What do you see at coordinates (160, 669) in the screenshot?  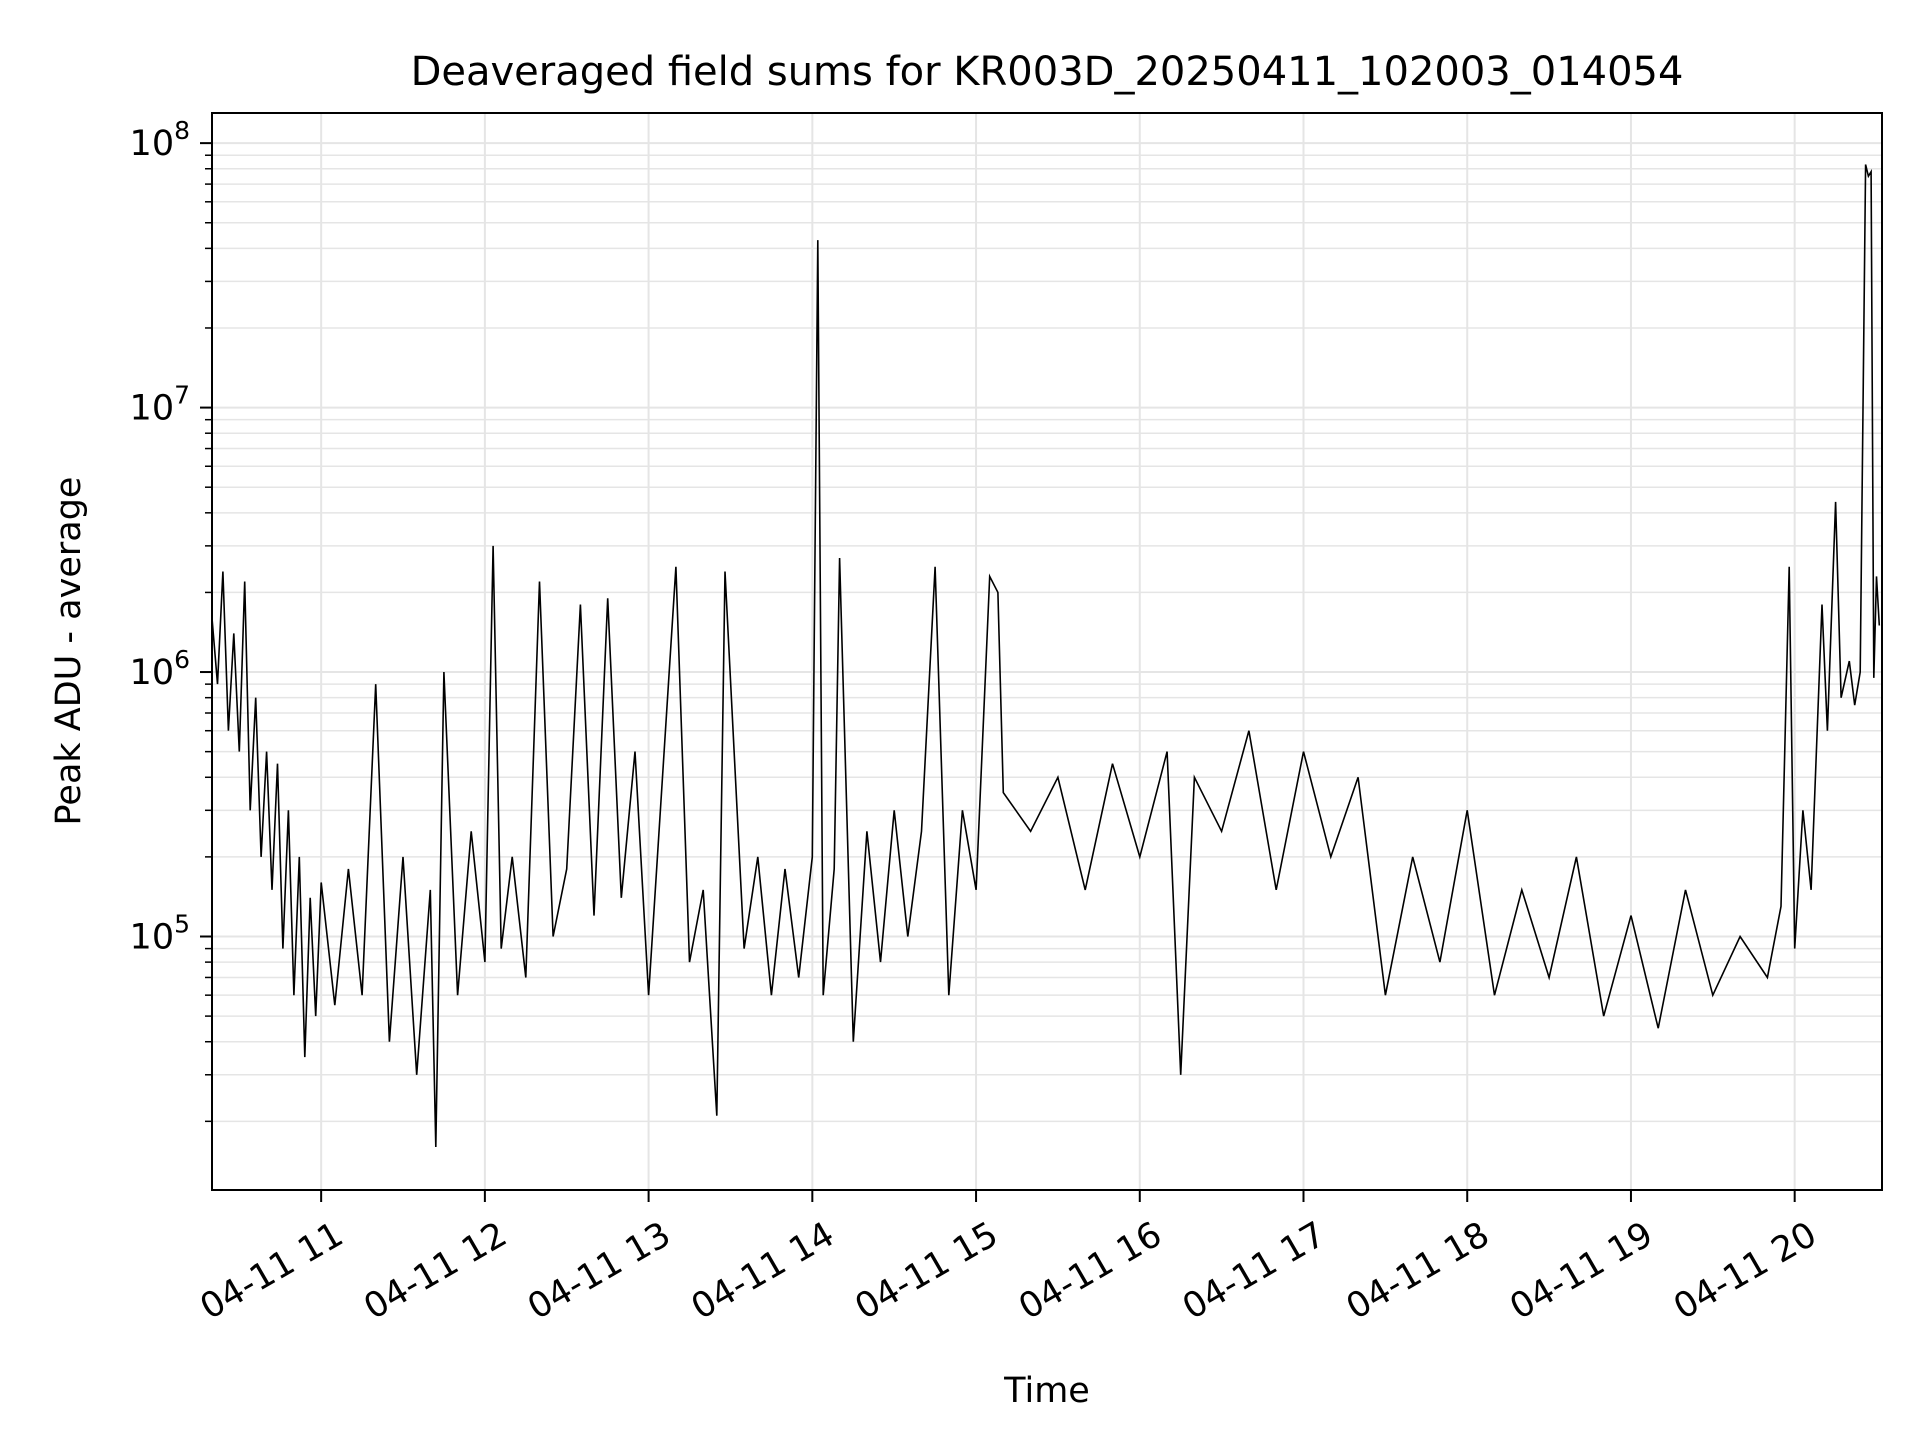 I see `y-tick-label: 10⁶` at bounding box center [160, 669].